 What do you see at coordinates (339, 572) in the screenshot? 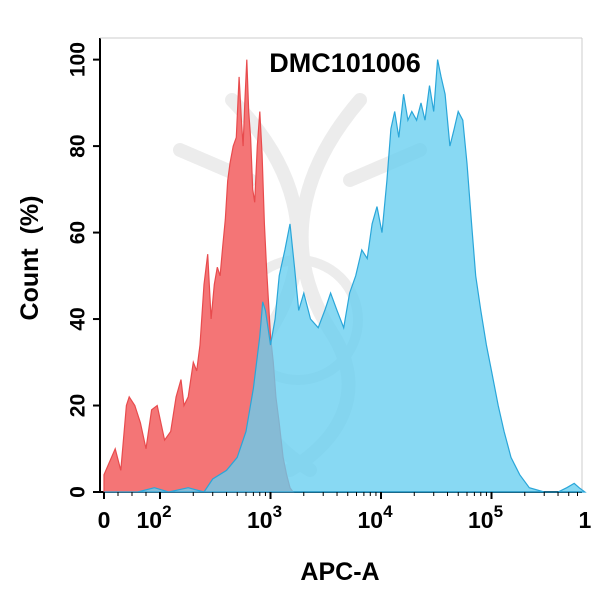
I see `x-axis-label: APC-A` at bounding box center [339, 572].